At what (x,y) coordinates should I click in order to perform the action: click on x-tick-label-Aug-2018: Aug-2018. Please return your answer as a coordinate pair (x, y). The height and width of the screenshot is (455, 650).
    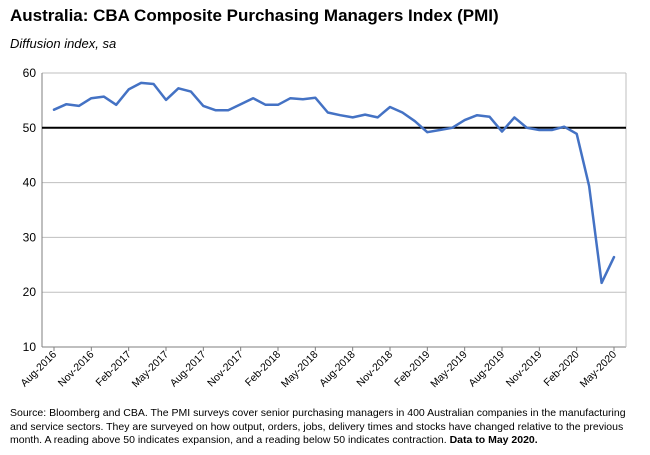
    Looking at the image, I should click on (337, 369).